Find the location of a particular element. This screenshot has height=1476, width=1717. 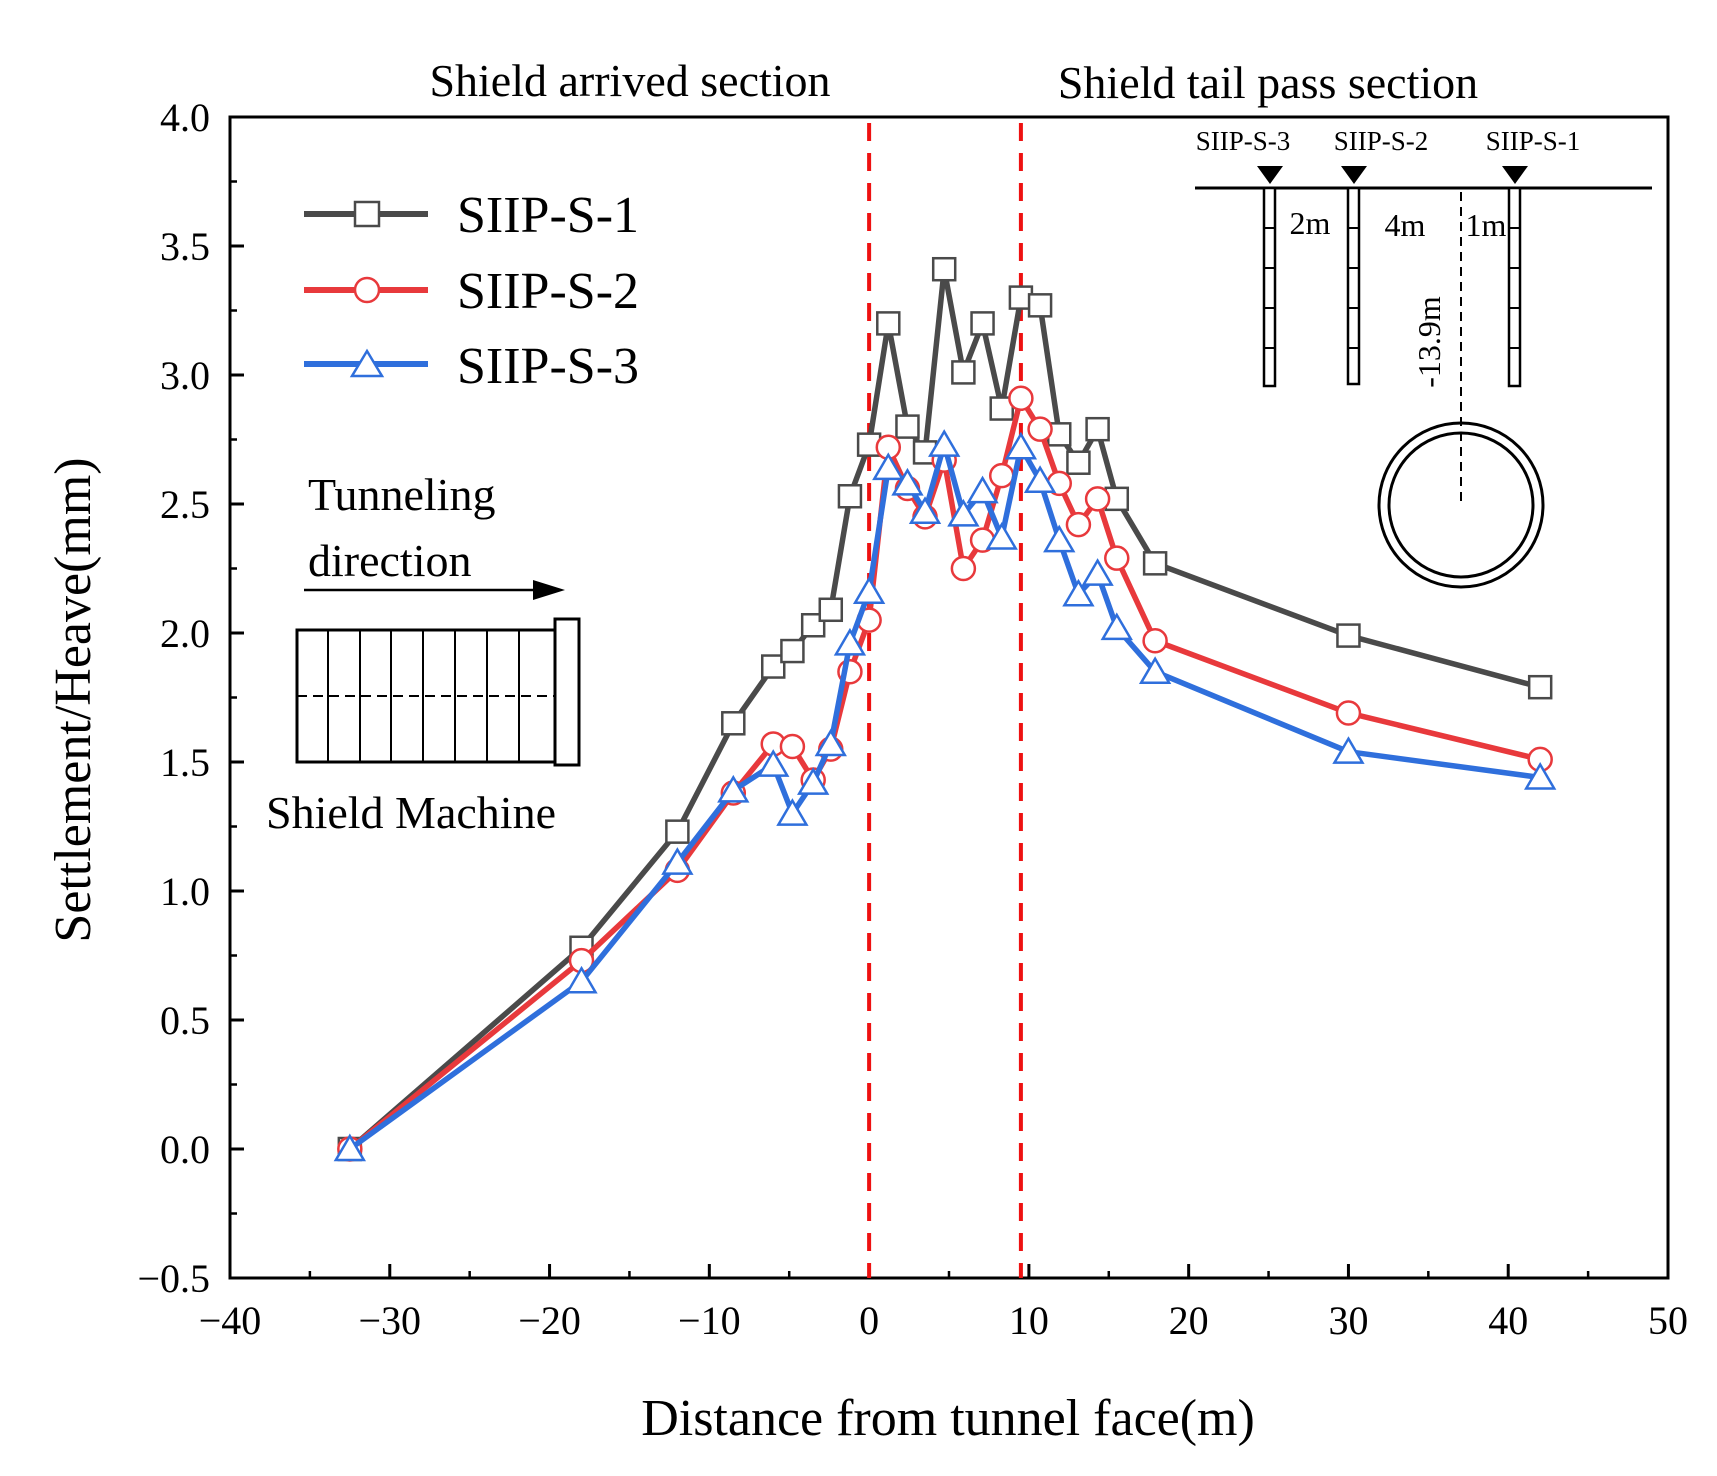

inset-marker-label-3: SIIP-S-3 is located at coordinates (1243, 141).